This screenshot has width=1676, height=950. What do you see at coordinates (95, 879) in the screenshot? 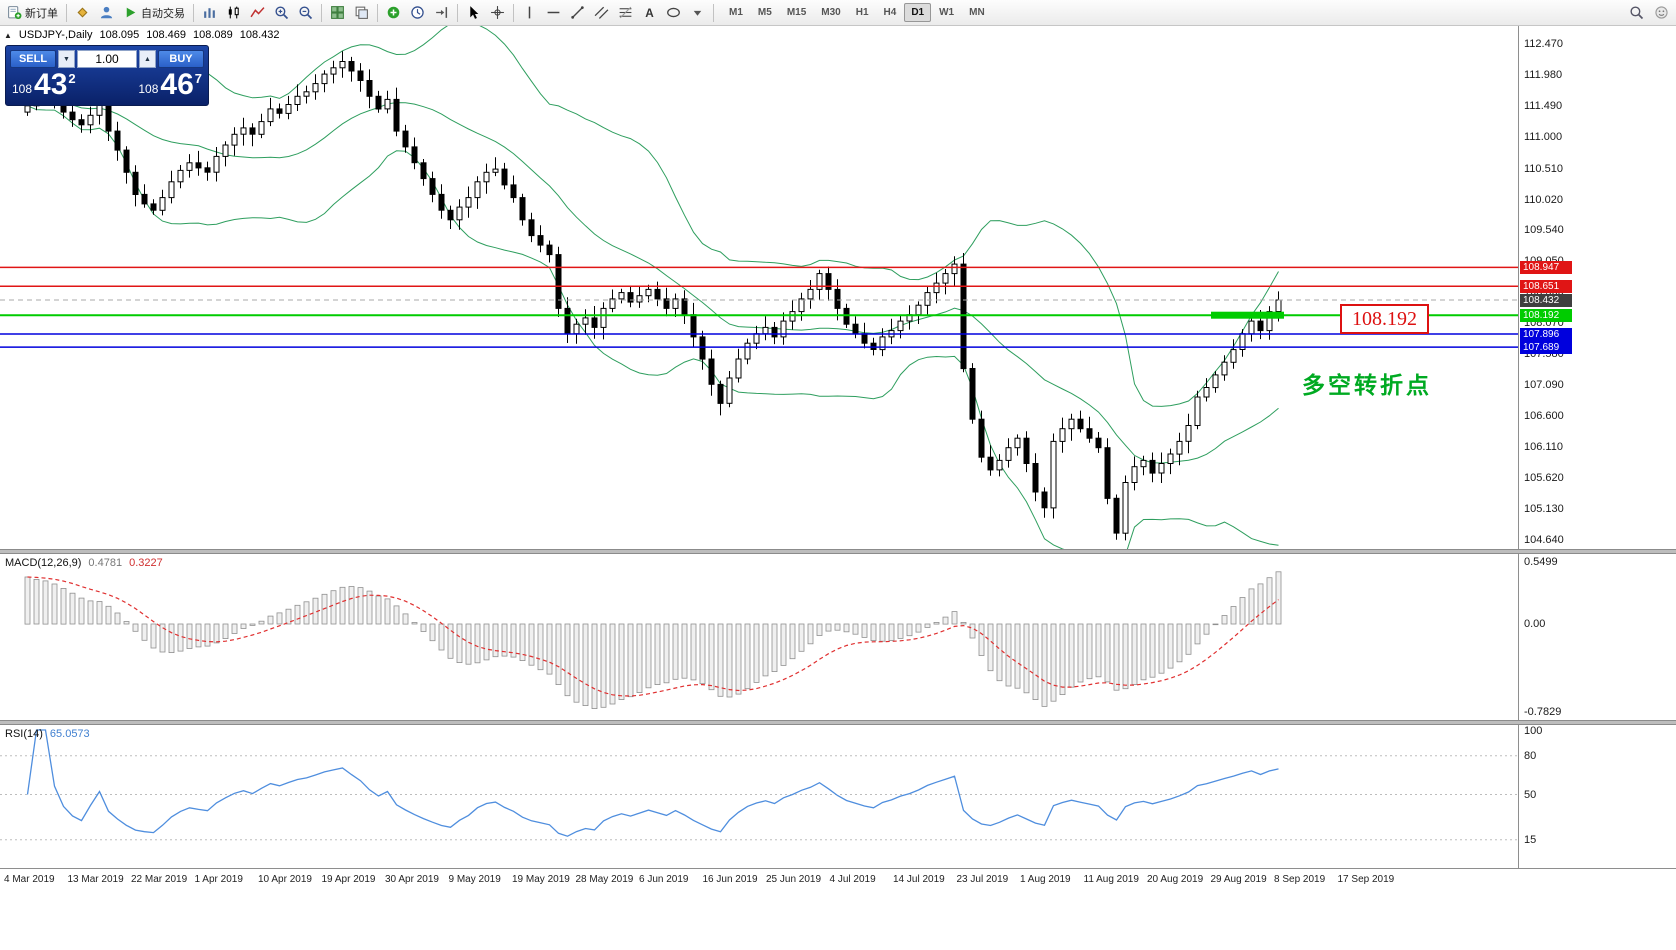
I see `date-label: 13 Mar 2019` at bounding box center [95, 879].